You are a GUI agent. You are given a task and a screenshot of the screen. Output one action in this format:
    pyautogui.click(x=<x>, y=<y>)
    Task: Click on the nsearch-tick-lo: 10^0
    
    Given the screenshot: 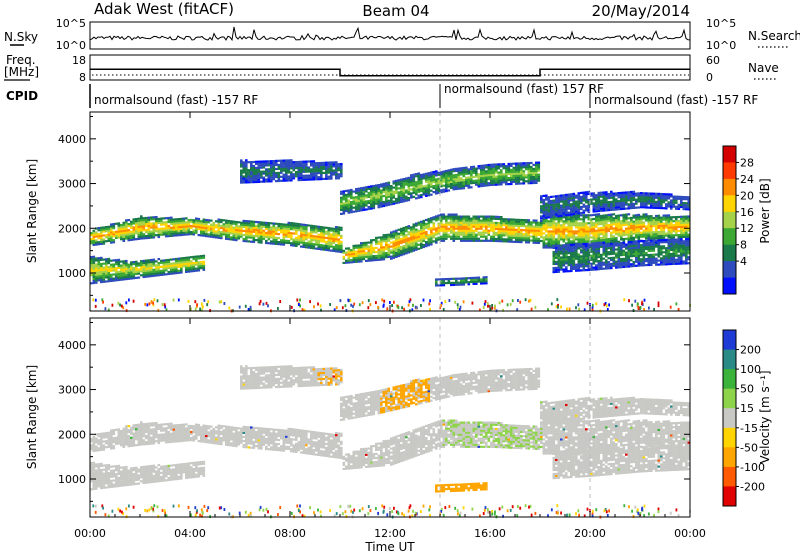 What is the action you would take?
    pyautogui.click(x=721, y=45)
    